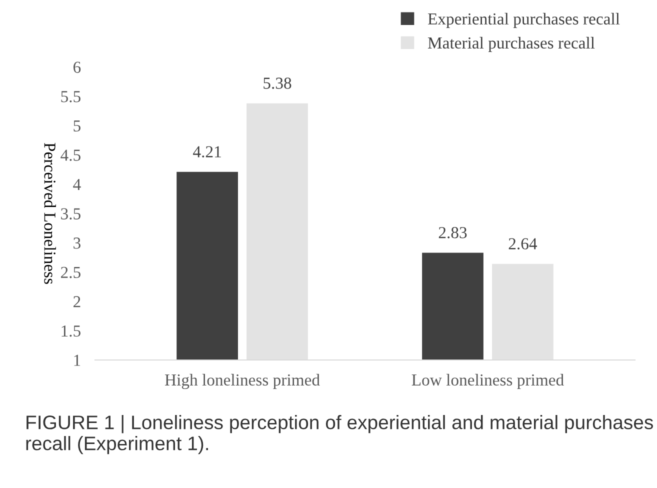 The image size is (657, 488). What do you see at coordinates (511, 44) in the screenshot?
I see `legend-label: Material purchases recall` at bounding box center [511, 44].